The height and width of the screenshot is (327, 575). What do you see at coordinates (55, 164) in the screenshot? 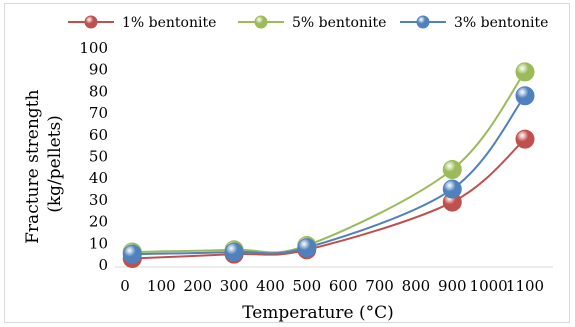
I see `y-axis-title-line-2: (kg/pellets)` at bounding box center [55, 164].